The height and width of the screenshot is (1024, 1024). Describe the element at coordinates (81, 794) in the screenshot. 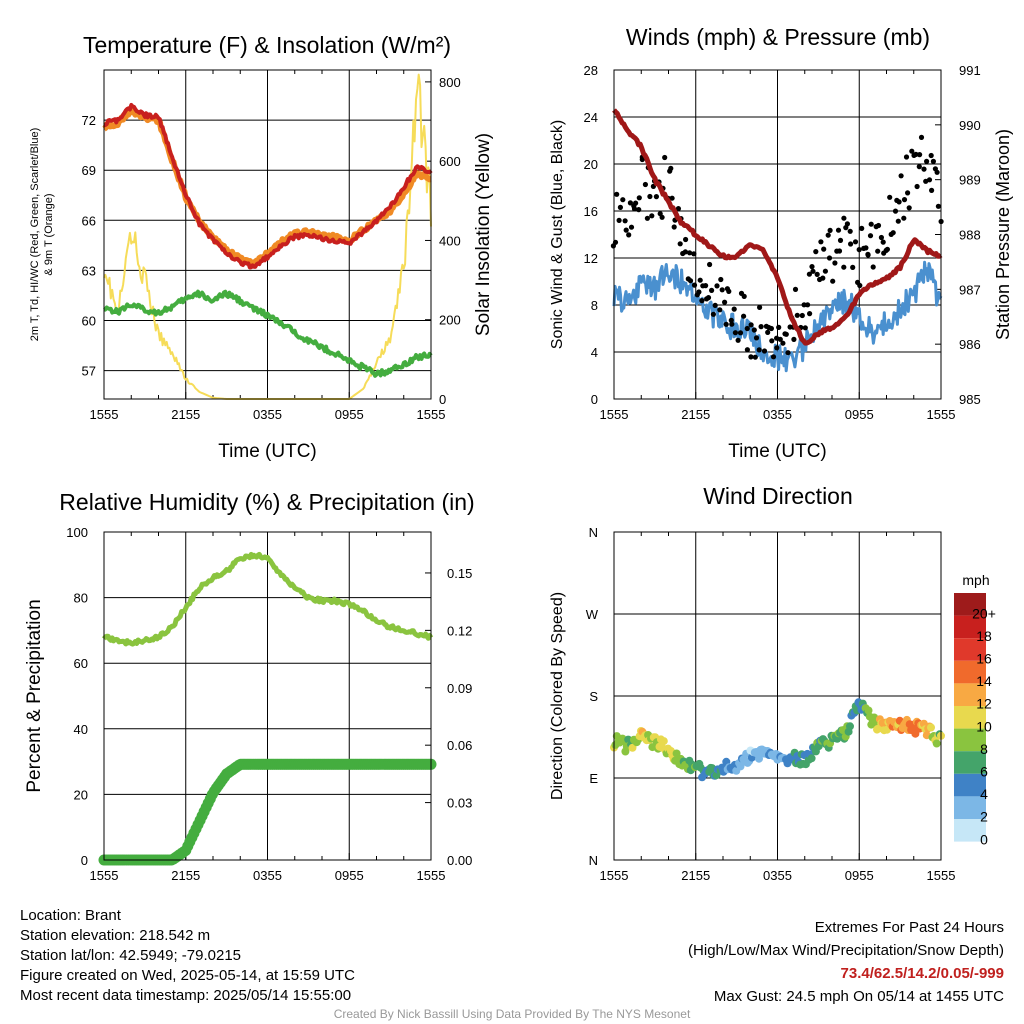

I see `humidity-y-tick-label: 20` at that location.